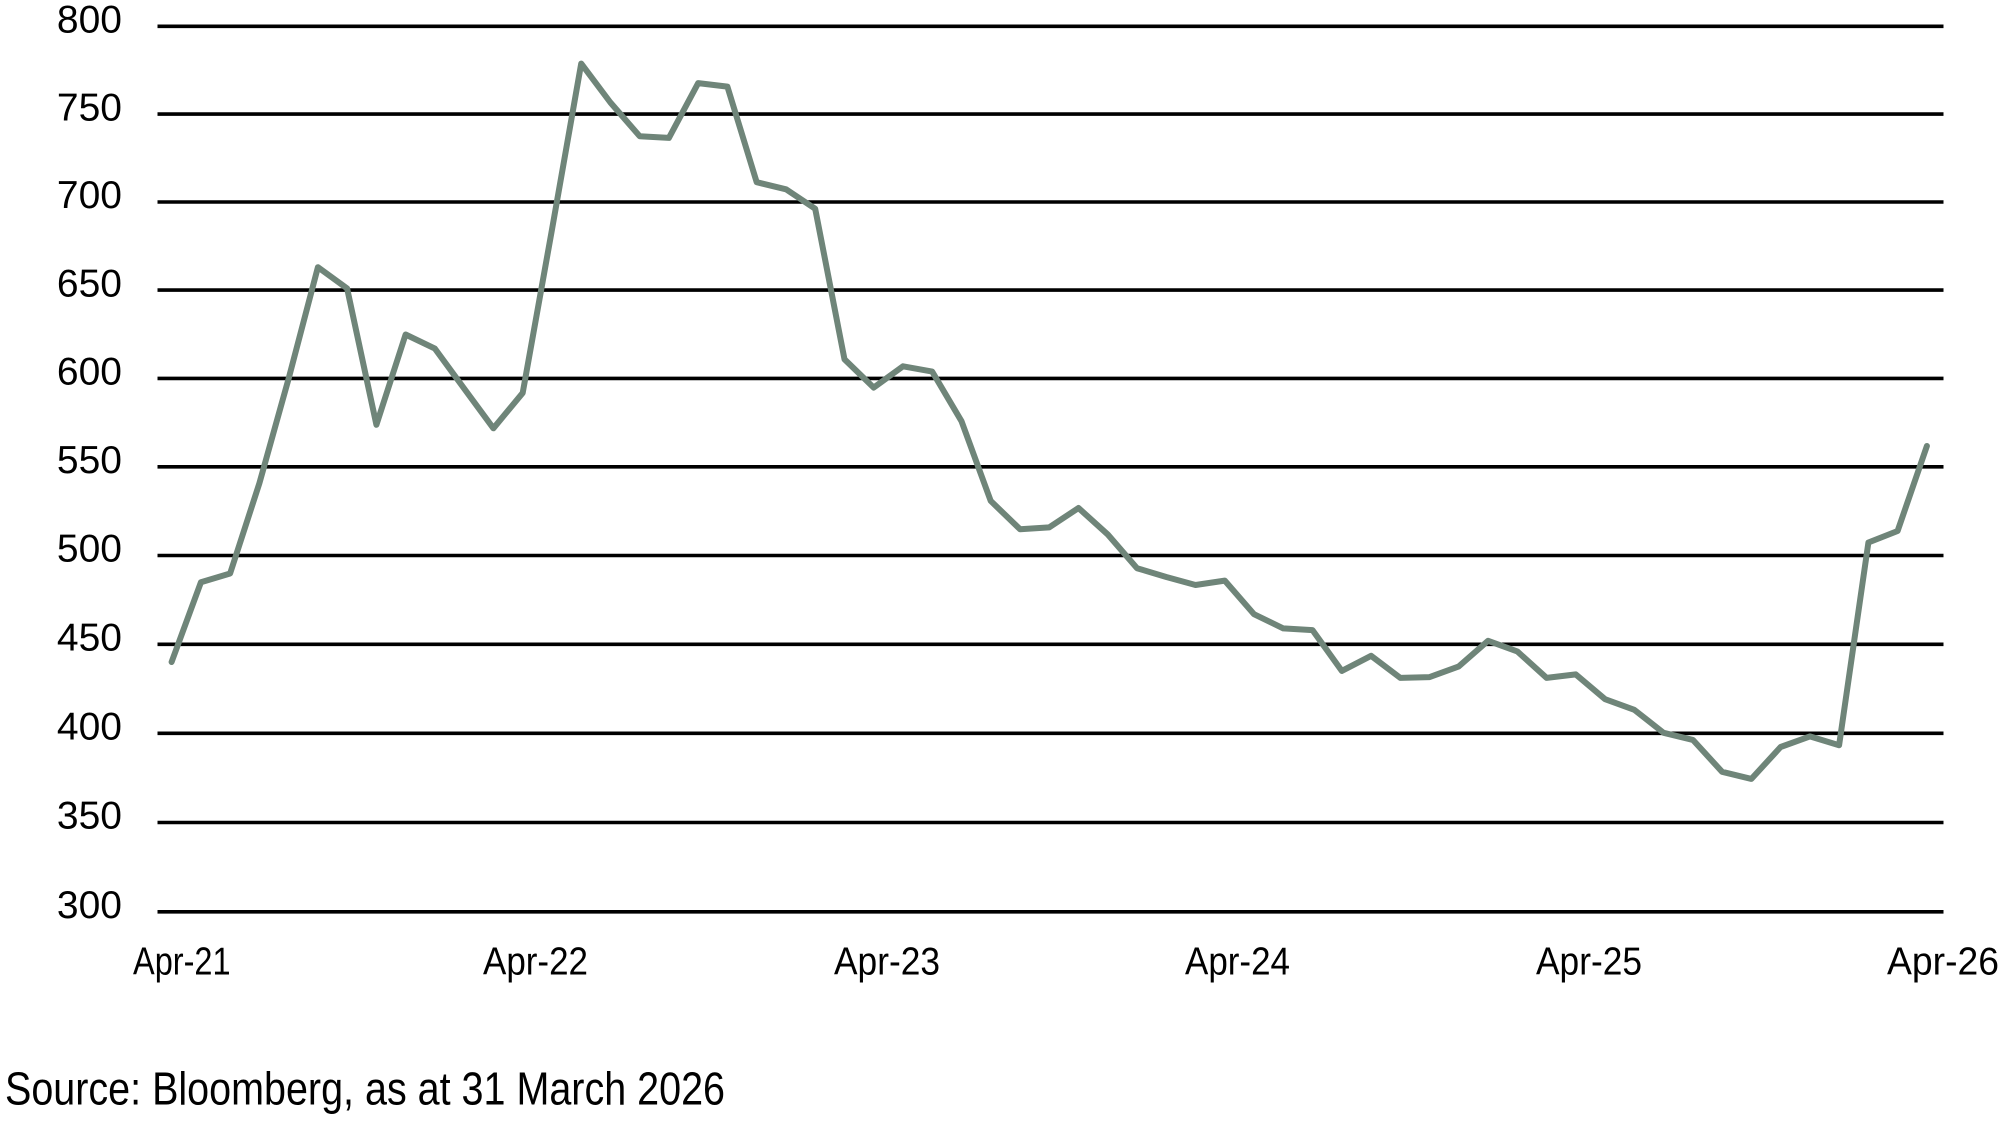 The image size is (2000, 1122). Describe the element at coordinates (1237, 961) in the screenshot. I see `svg-text: Apr-24` at that location.